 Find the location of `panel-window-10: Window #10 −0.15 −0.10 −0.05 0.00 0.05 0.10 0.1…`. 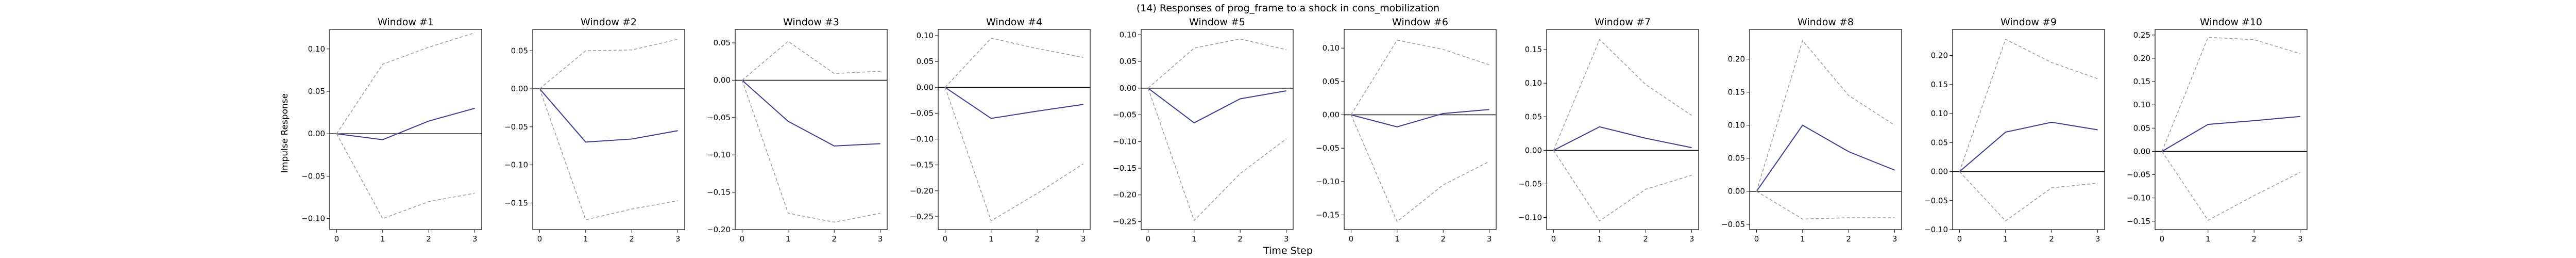

panel-window-10: Window #10 −0.15 −0.10 −0.05 0.00 0.05 0.10 0.1… is located at coordinates (2217, 130).